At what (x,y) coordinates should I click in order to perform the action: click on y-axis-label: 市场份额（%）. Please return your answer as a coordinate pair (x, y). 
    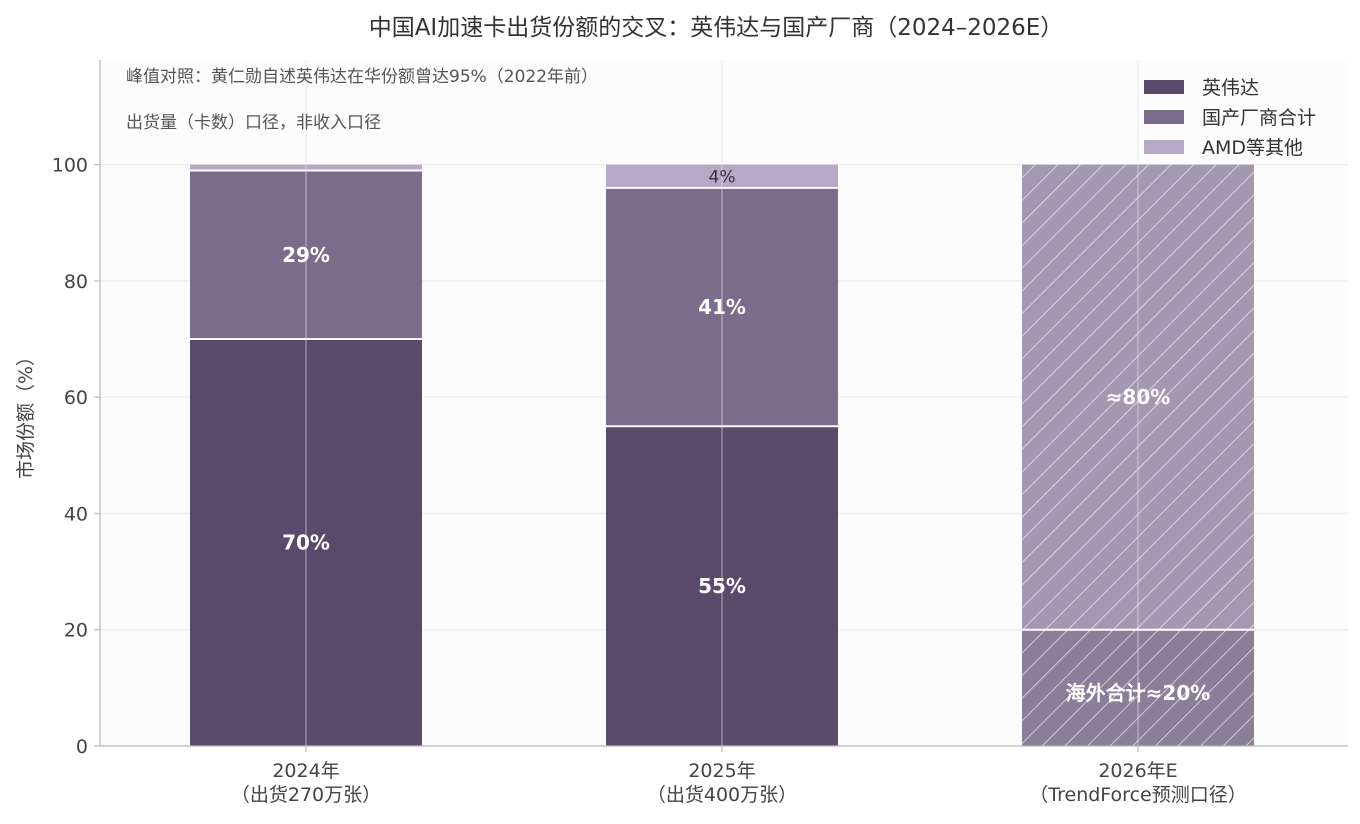
    Looking at the image, I should click on (26, 413).